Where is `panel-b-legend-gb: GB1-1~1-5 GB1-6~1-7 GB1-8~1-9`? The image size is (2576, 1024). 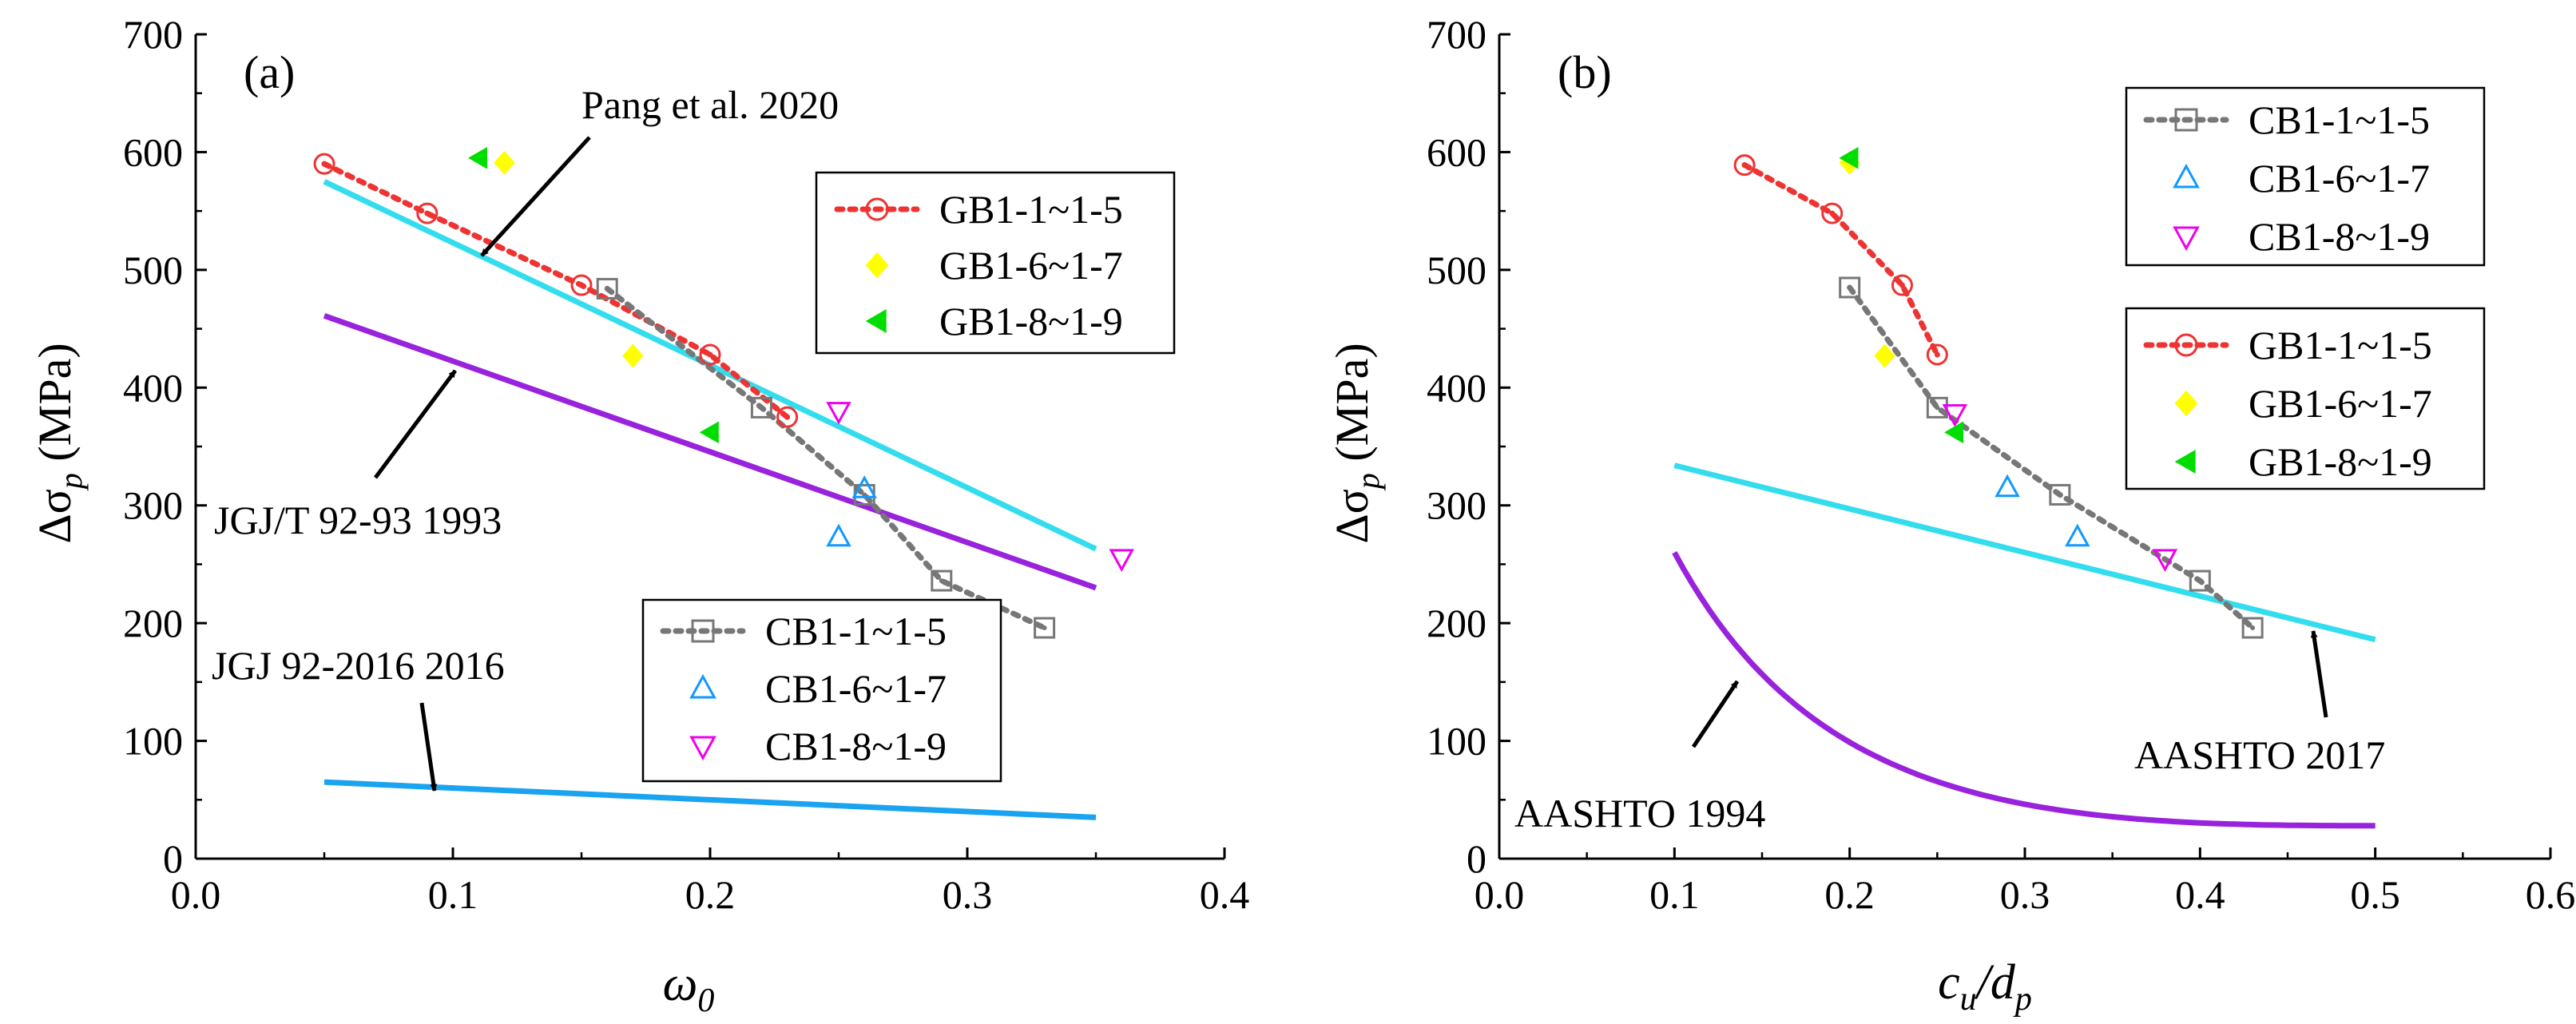
panel-b-legend-gb: GB1-1~1-5 GB1-6~1-7 GB1-8~1-9 is located at coordinates (2305, 398).